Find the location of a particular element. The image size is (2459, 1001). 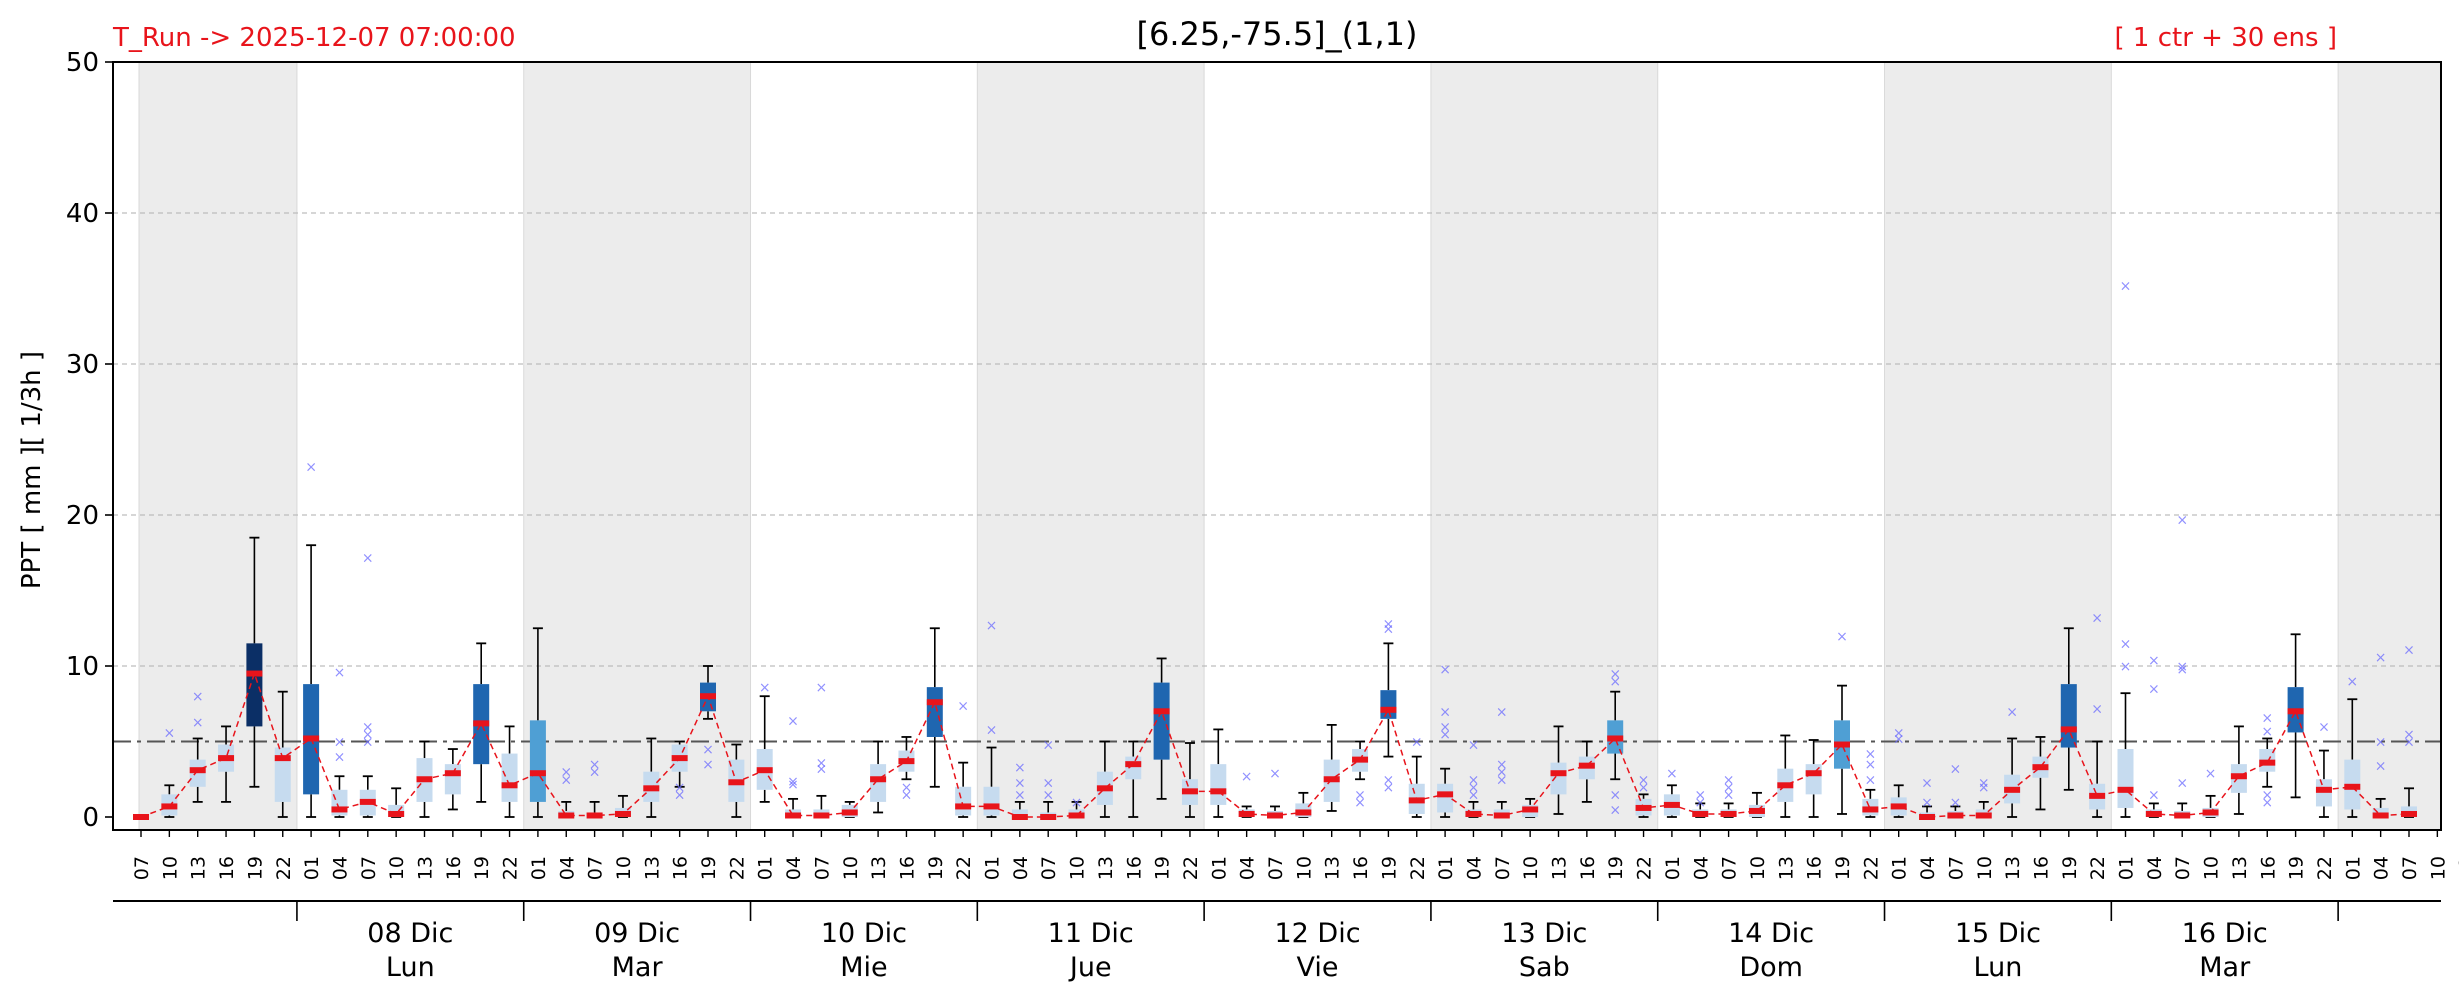

day-weekday-label: Mar is located at coordinates (2225, 967).